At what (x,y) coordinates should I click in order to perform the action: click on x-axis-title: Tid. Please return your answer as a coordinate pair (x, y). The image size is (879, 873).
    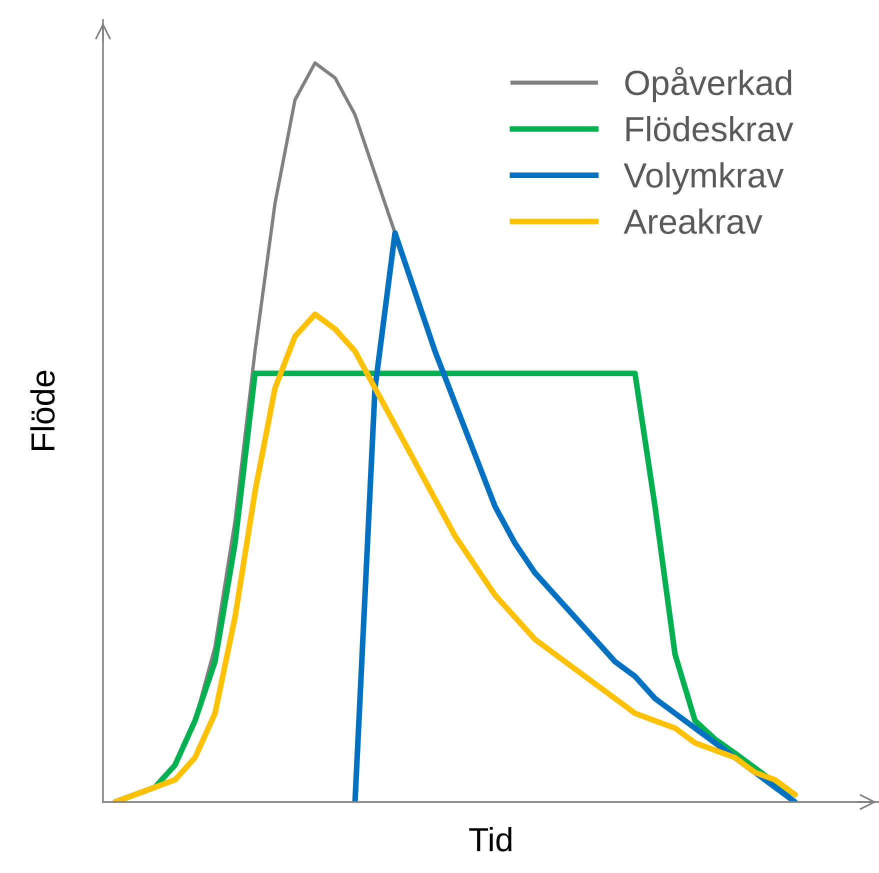
    Looking at the image, I should click on (490, 839).